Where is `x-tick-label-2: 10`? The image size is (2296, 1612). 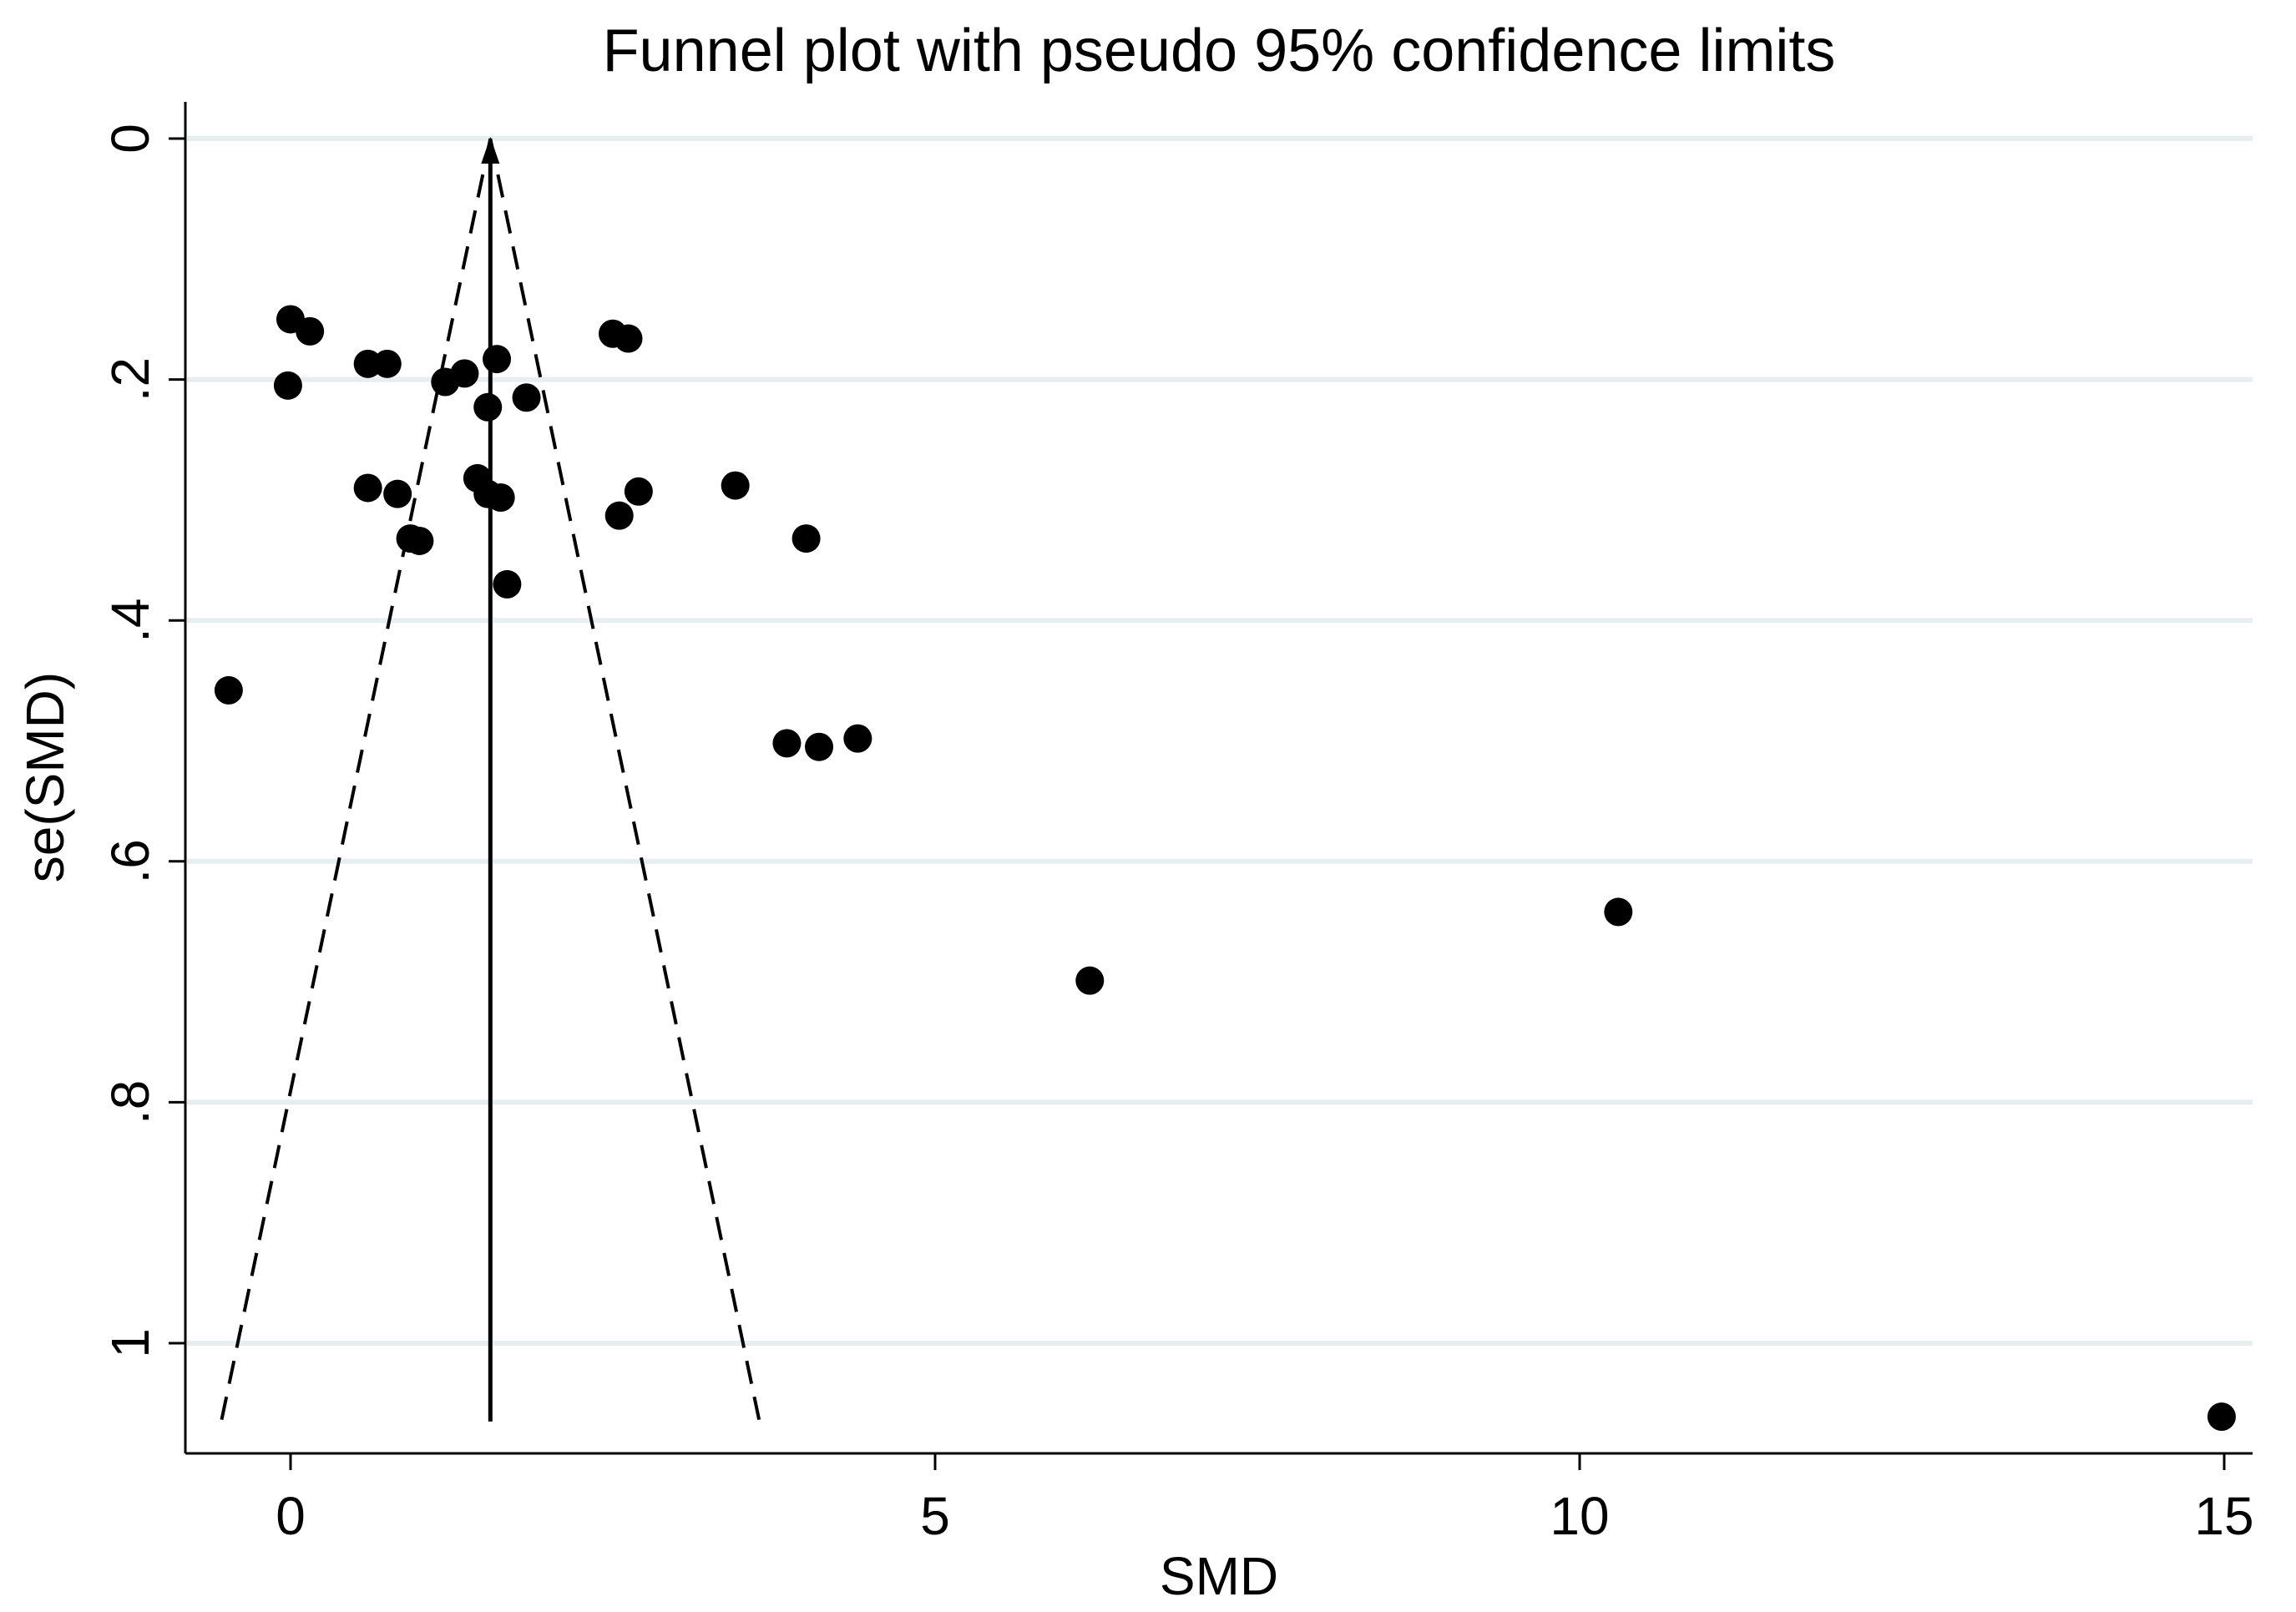 x-tick-label-2: 10 is located at coordinates (1579, 1516).